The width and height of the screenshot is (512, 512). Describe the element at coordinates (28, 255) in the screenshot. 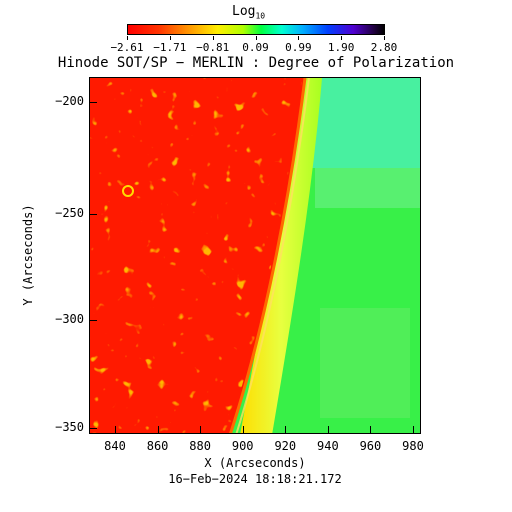

I see `y-axis-label: Y (Arcseconds)` at that location.